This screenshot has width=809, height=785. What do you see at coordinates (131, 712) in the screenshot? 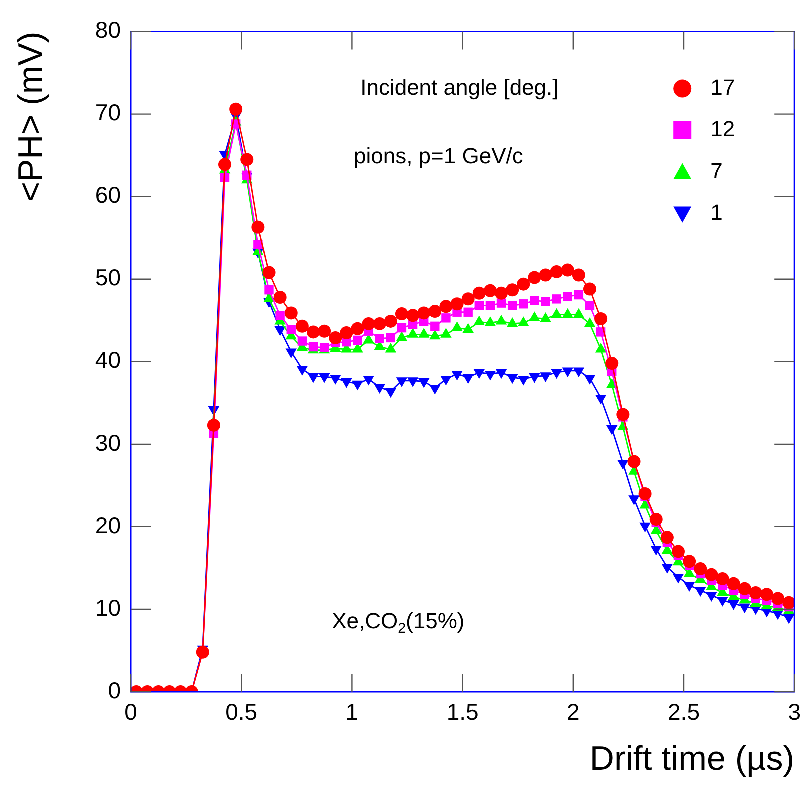
I see `x-tick-label: 0` at bounding box center [131, 712].